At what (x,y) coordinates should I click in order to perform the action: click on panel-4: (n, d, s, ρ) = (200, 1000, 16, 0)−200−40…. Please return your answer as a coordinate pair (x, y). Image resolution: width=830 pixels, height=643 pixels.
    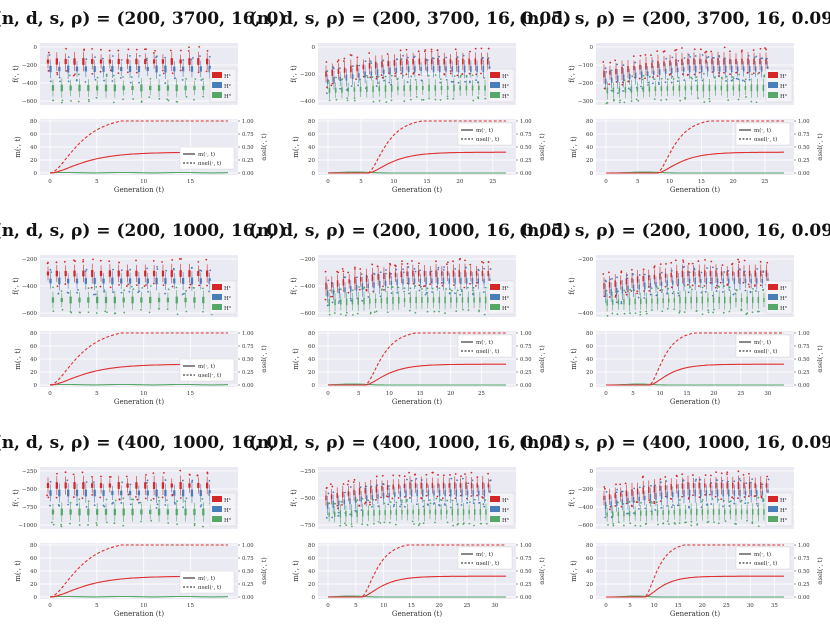
    Looking at the image, I should click on (143, 313).